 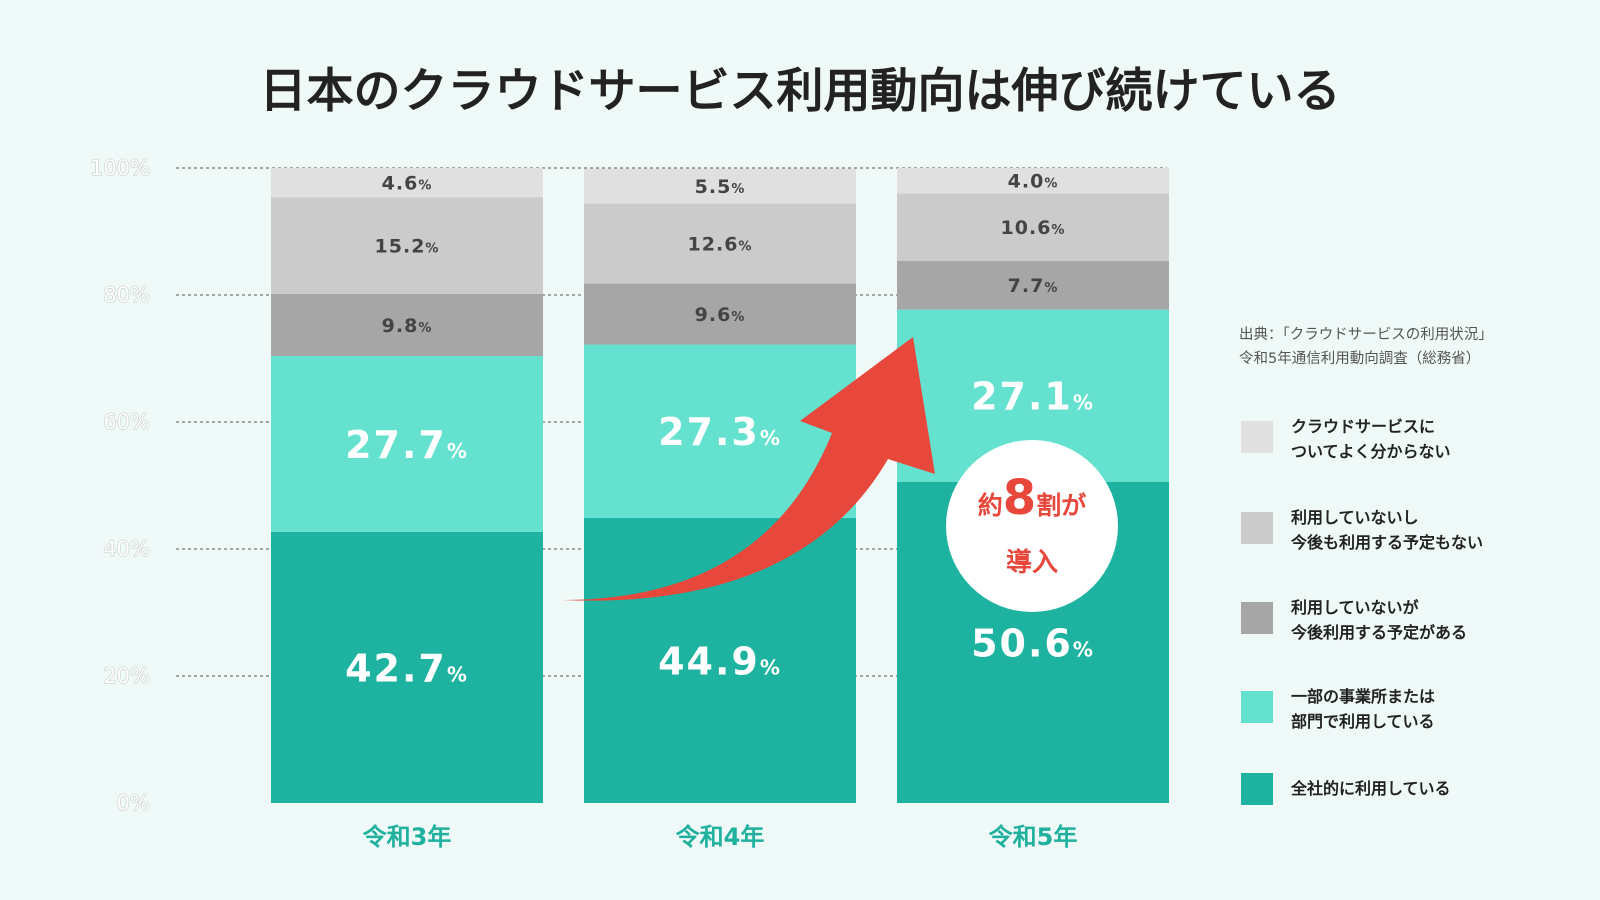 What do you see at coordinates (1355, 517) in the screenshot?
I see `legend-label: 利用していないし` at bounding box center [1355, 517].